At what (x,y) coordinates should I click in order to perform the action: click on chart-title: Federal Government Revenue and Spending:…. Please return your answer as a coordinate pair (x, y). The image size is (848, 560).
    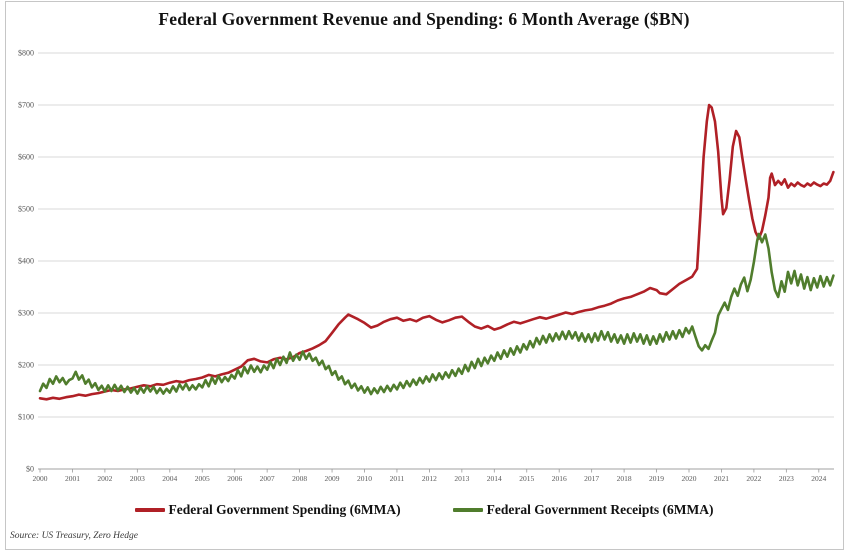
    Looking at the image, I should click on (424, 19).